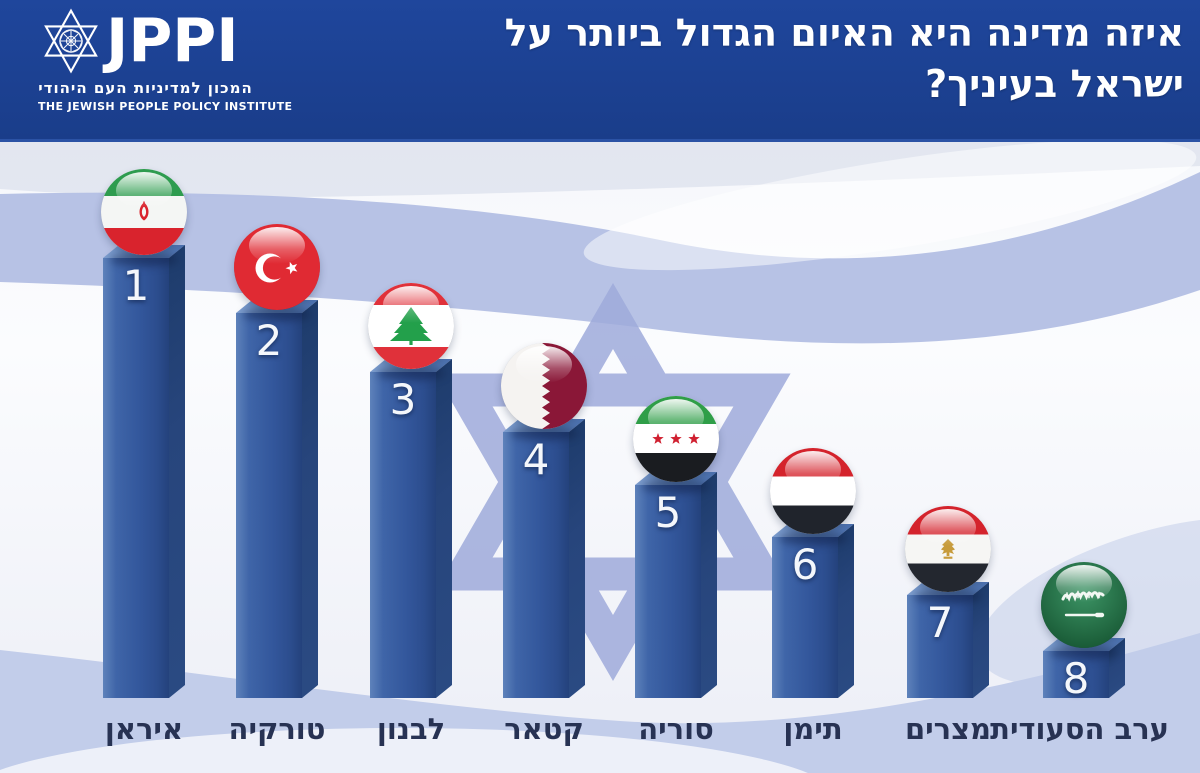 Image resolution: width=1200 pixels, height=773 pixels. What do you see at coordinates (668, 512) in the screenshot?
I see `rank-number: 5` at bounding box center [668, 512].